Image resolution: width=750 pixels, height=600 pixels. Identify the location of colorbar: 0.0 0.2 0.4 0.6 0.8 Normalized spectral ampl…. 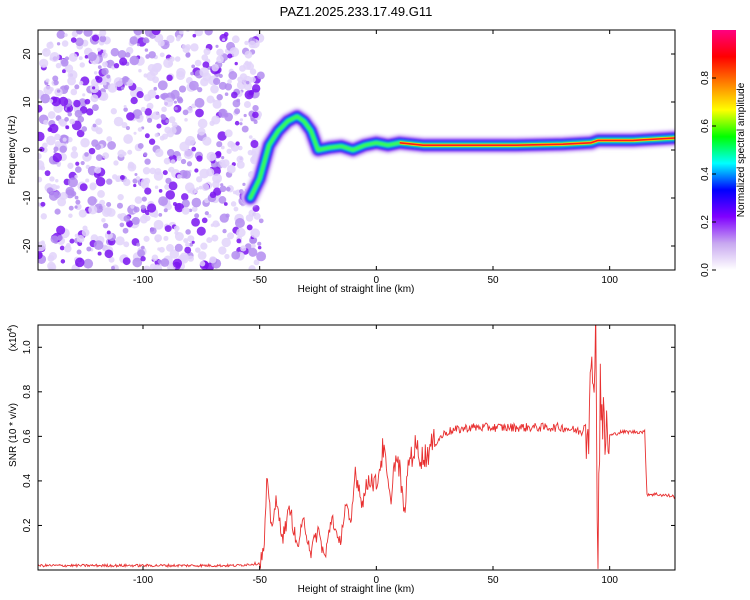
(723, 153).